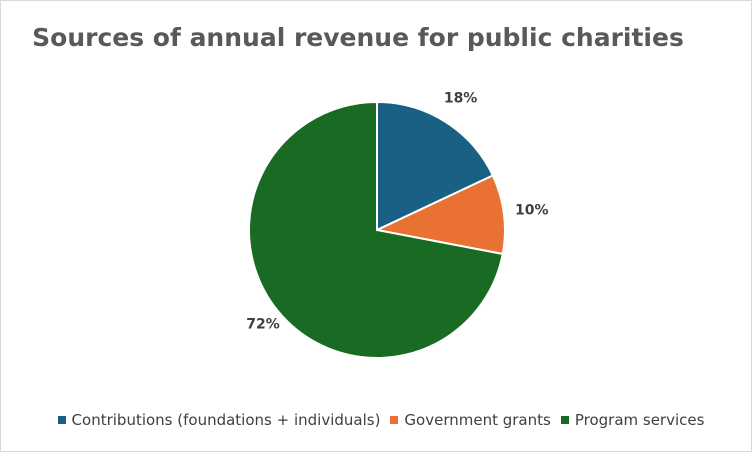 The height and width of the screenshot is (452, 752). Describe the element at coordinates (477, 420) in the screenshot. I see `legend-label: Government grants` at that location.